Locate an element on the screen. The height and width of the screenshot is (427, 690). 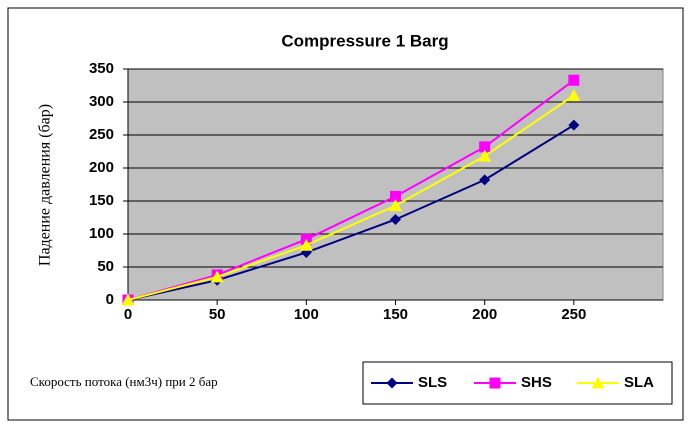
x-tick-label: 150 is located at coordinates (395, 314).